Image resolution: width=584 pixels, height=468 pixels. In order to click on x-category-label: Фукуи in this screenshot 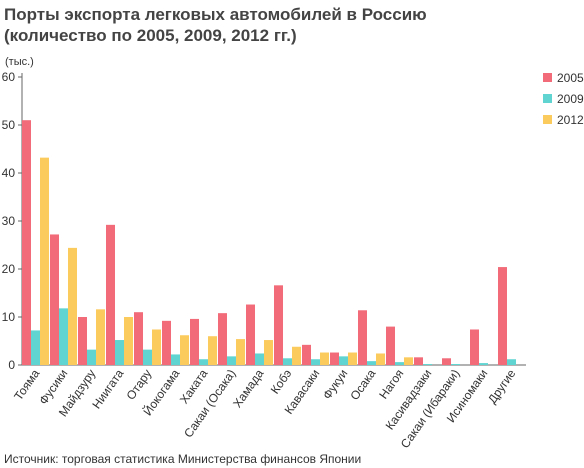, I will do `click(335, 384)`.